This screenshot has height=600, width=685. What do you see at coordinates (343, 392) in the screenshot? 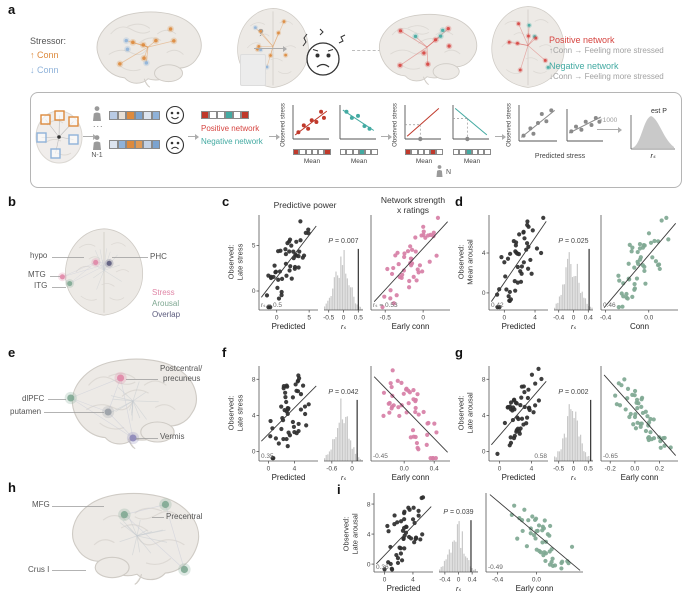
I see `svg-text: P = 0.042` at bounding box center [343, 392].